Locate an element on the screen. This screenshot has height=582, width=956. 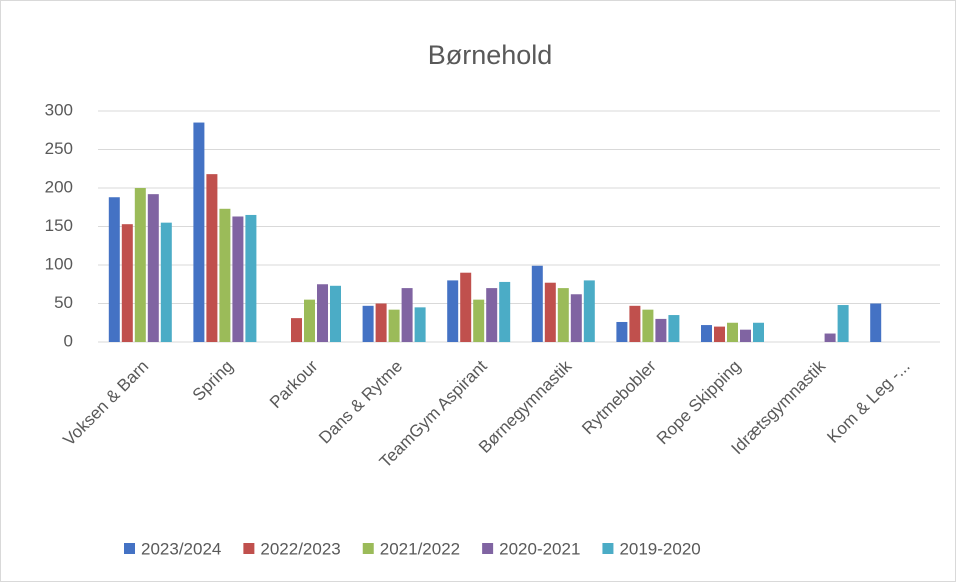
legend-label: 2022/2023 is located at coordinates (300, 548).